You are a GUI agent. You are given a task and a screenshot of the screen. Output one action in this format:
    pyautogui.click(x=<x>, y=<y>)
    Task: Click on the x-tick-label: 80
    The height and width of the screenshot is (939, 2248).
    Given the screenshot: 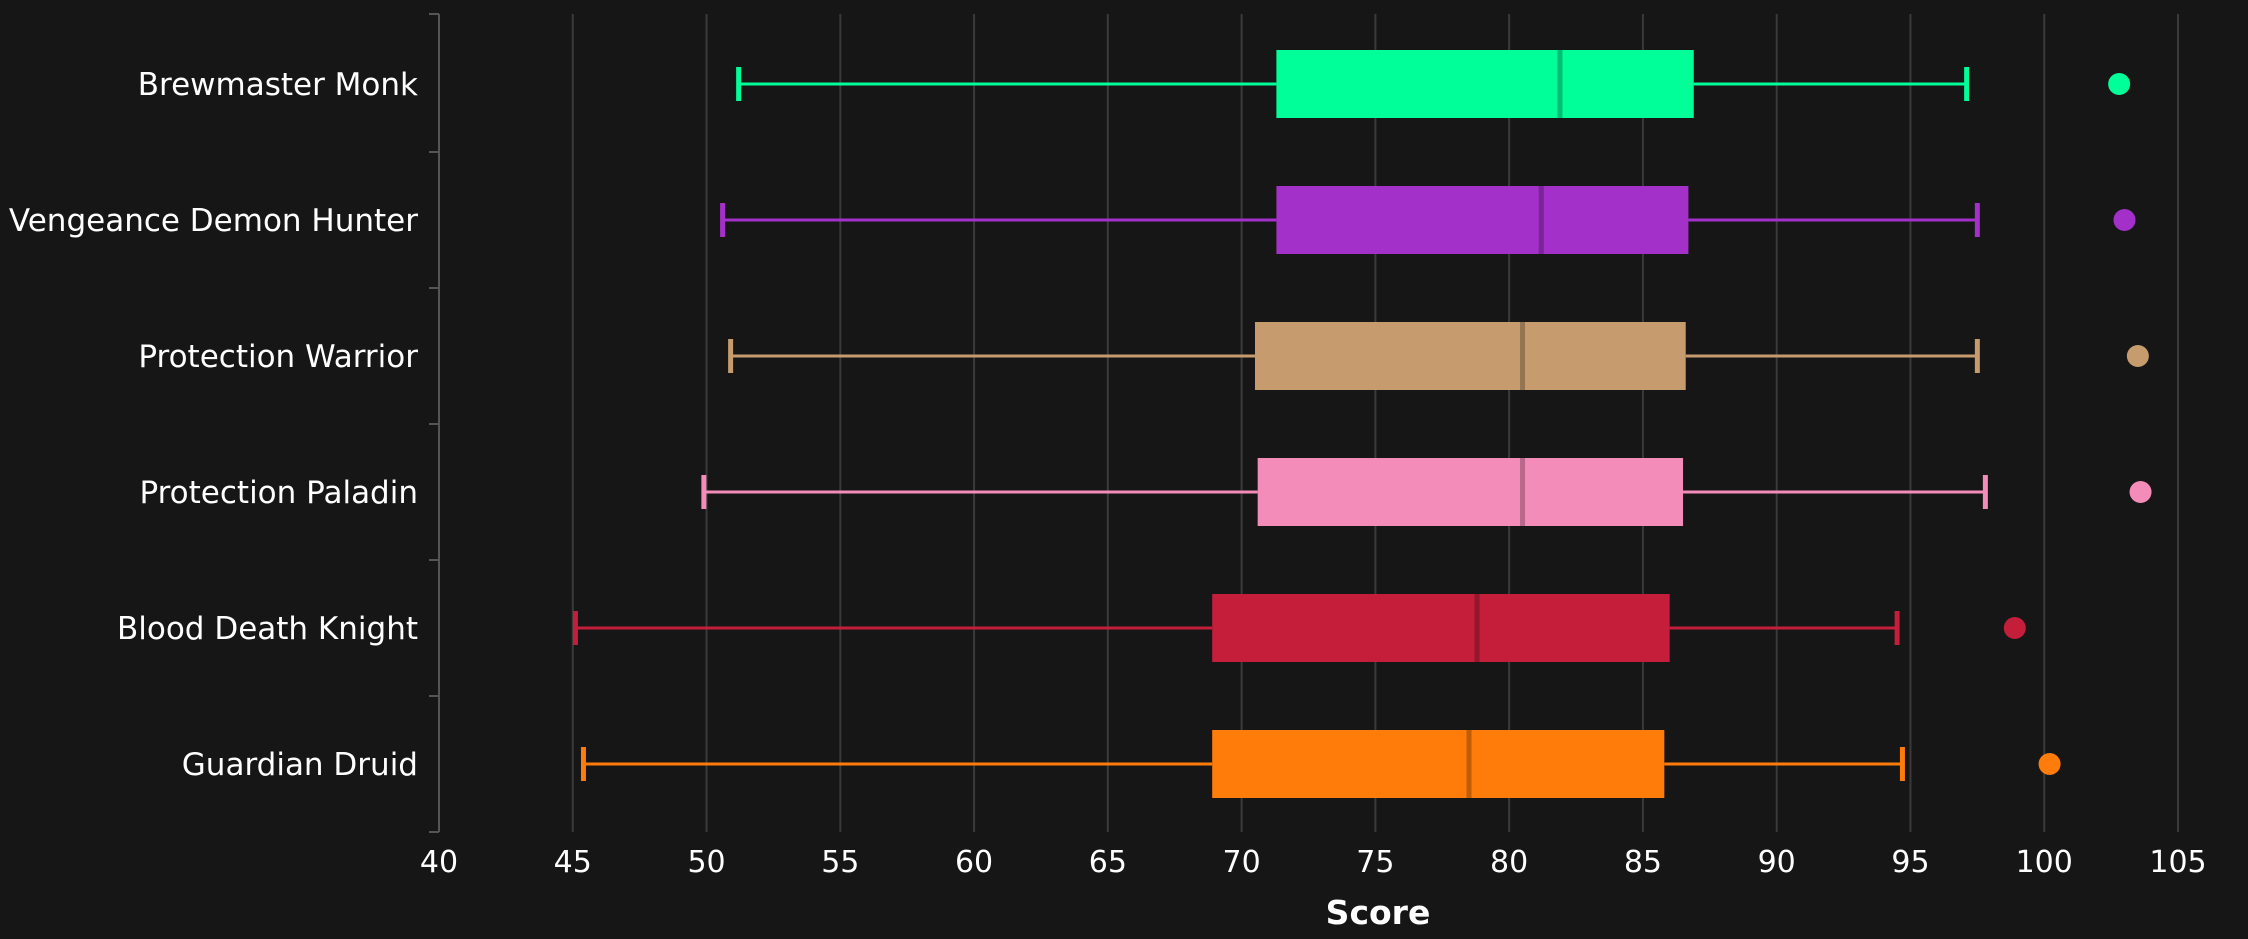 What is the action you would take?
    pyautogui.click(x=1509, y=862)
    